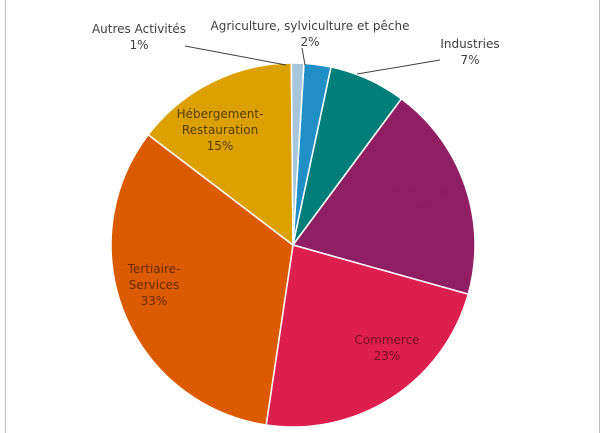  I want to click on slice-label: Tertiaire-Services 33%, so click(154, 285).